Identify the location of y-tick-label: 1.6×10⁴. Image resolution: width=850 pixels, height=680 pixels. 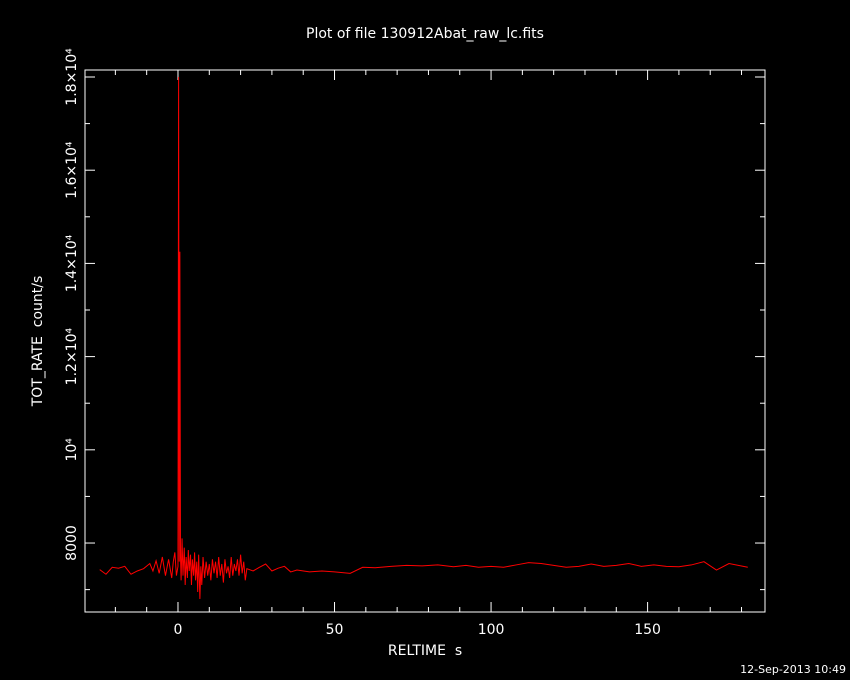
(72, 170).